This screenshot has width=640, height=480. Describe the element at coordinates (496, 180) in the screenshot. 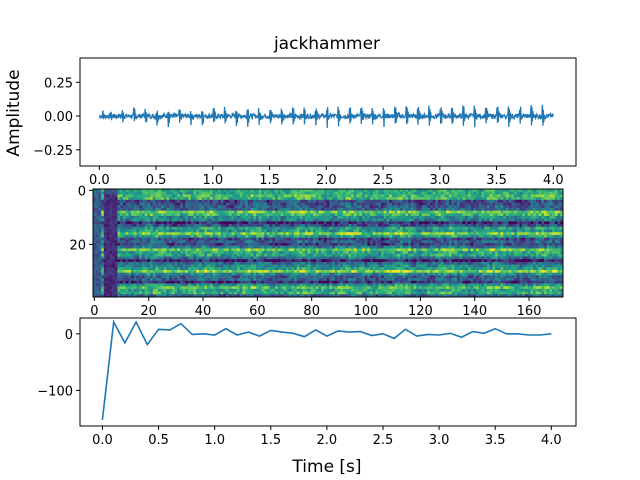

I see `x-tick-label: 3.5` at that location.